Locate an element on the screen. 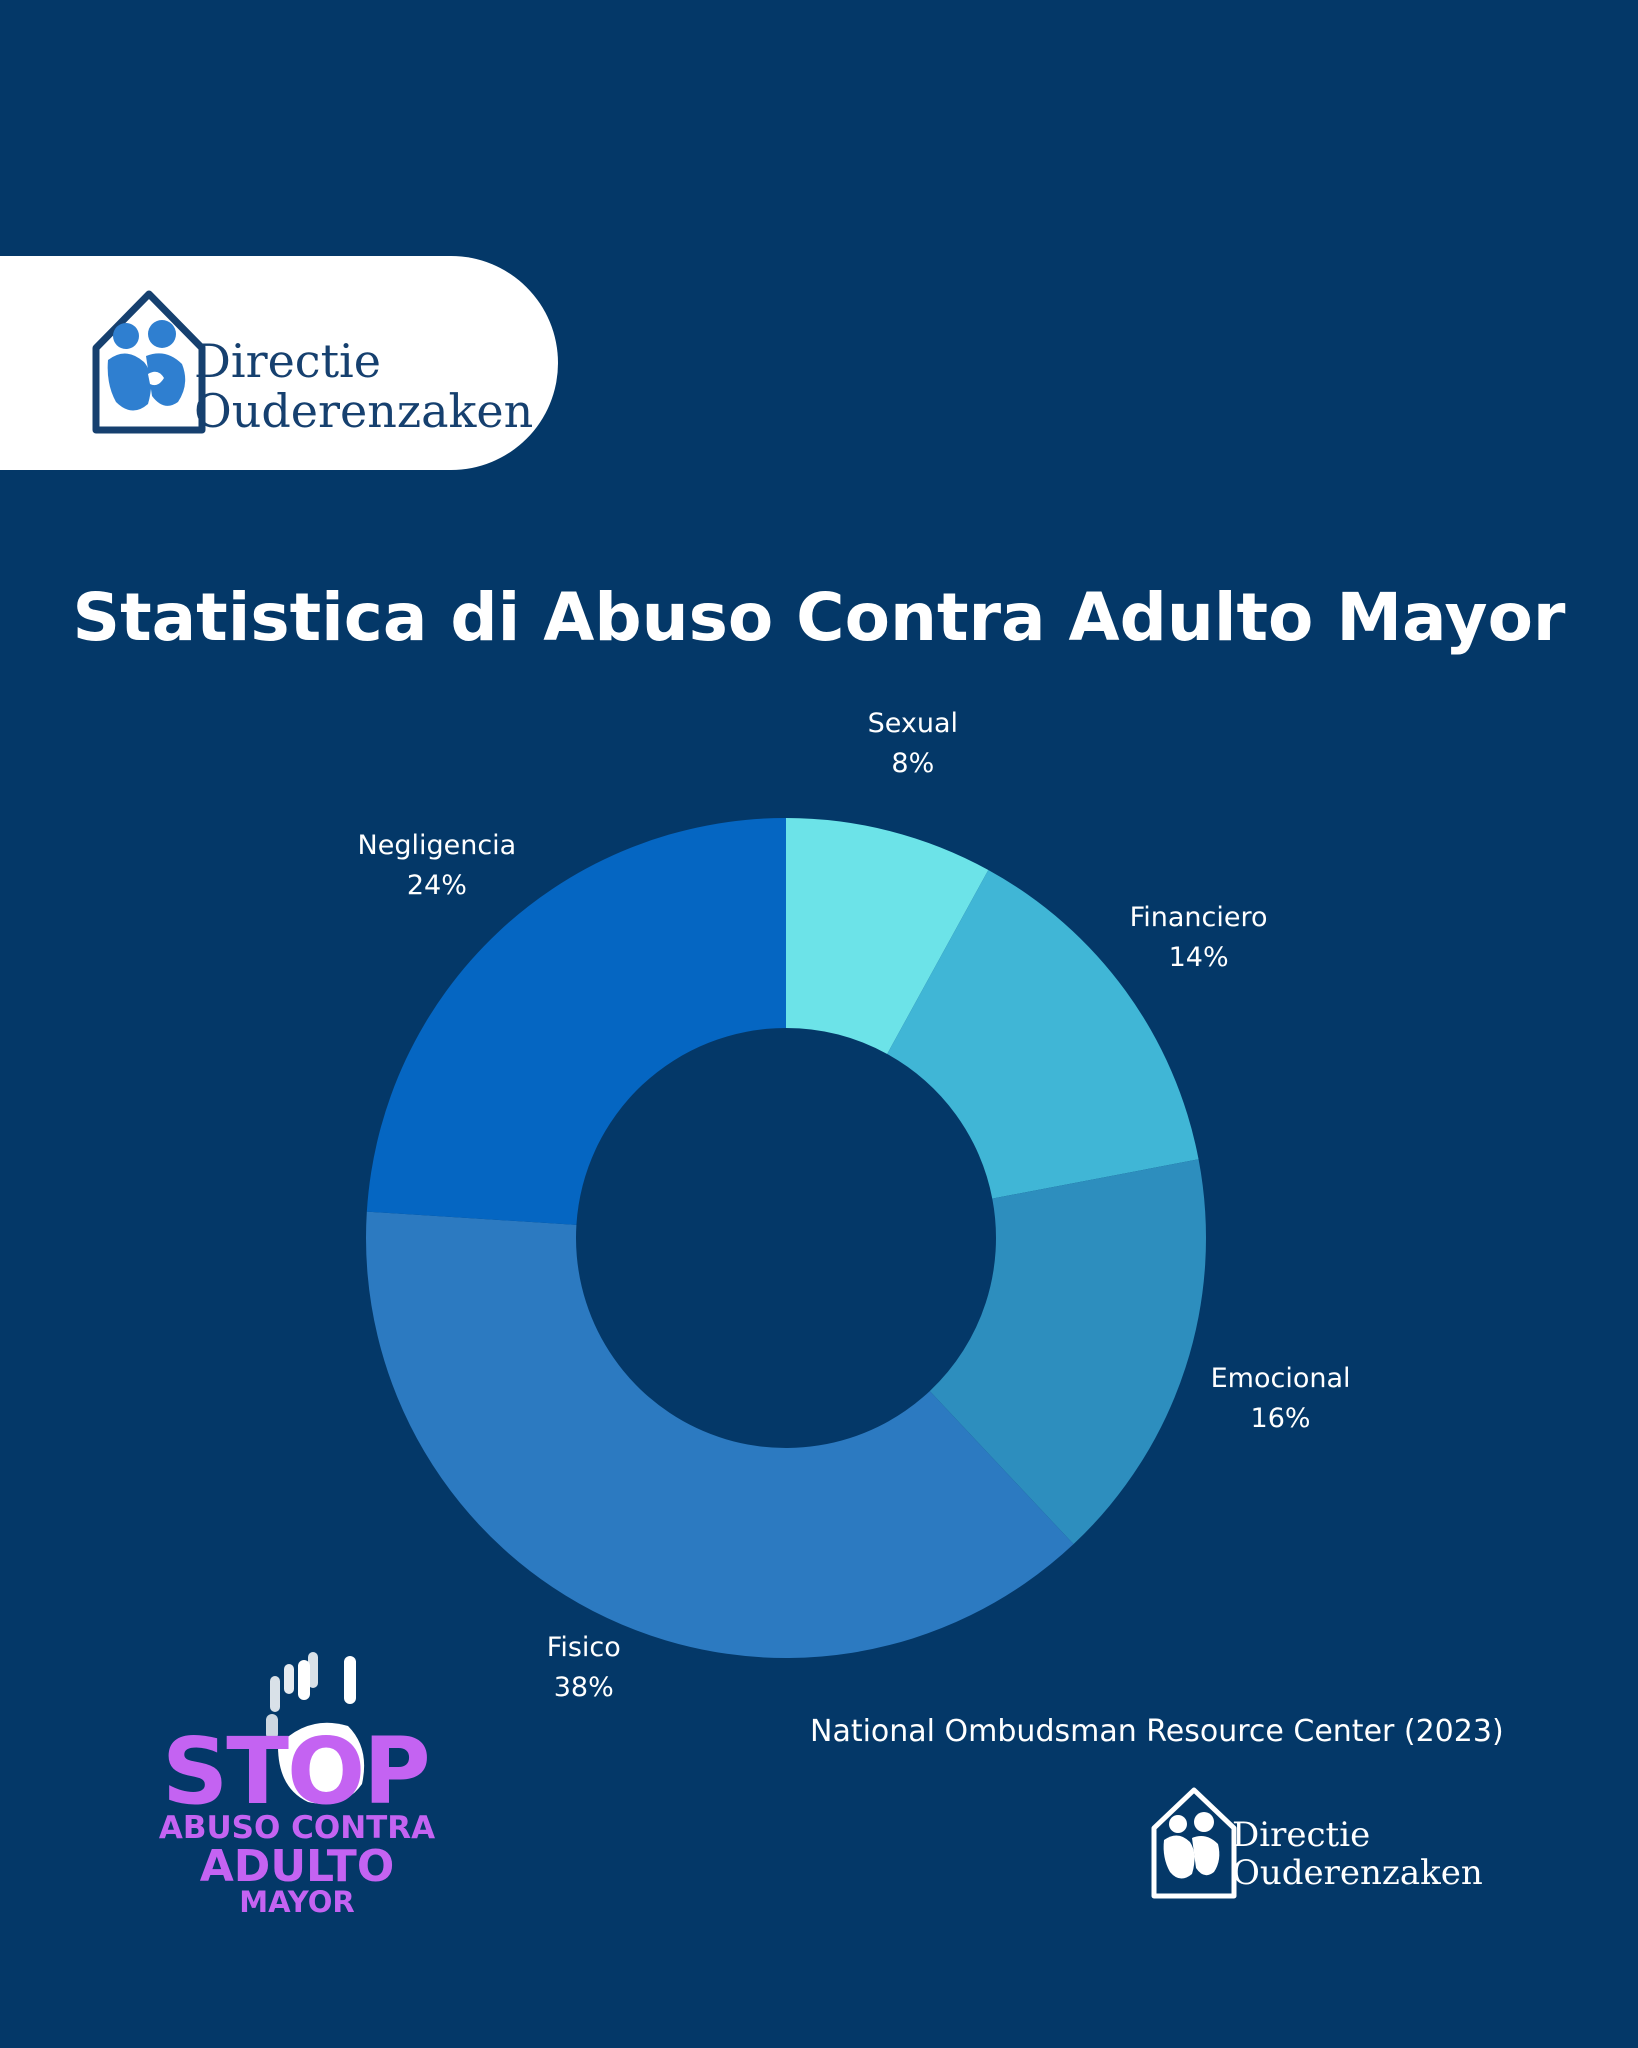  stop-abuse-badge: STOP ABUSO CONTRA ADULTO MAYOR is located at coordinates (297, 1783).